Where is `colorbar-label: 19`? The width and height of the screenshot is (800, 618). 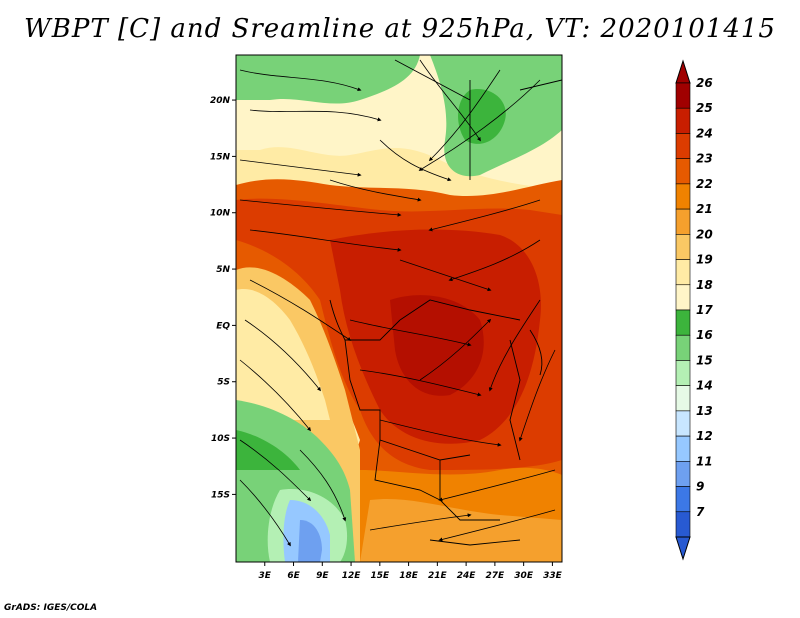 colorbar-label: 19 is located at coordinates (704, 260).